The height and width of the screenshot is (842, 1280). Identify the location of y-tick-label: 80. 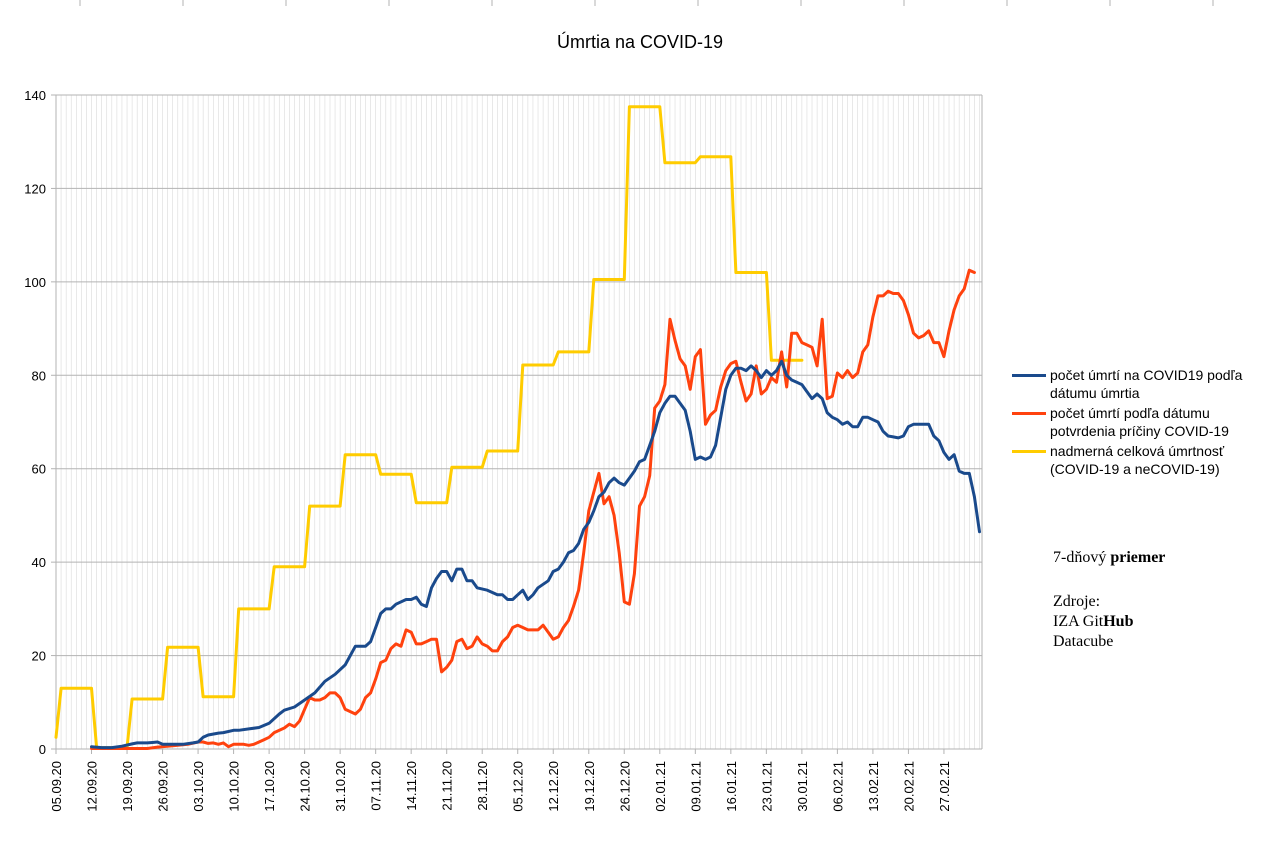
(39, 375).